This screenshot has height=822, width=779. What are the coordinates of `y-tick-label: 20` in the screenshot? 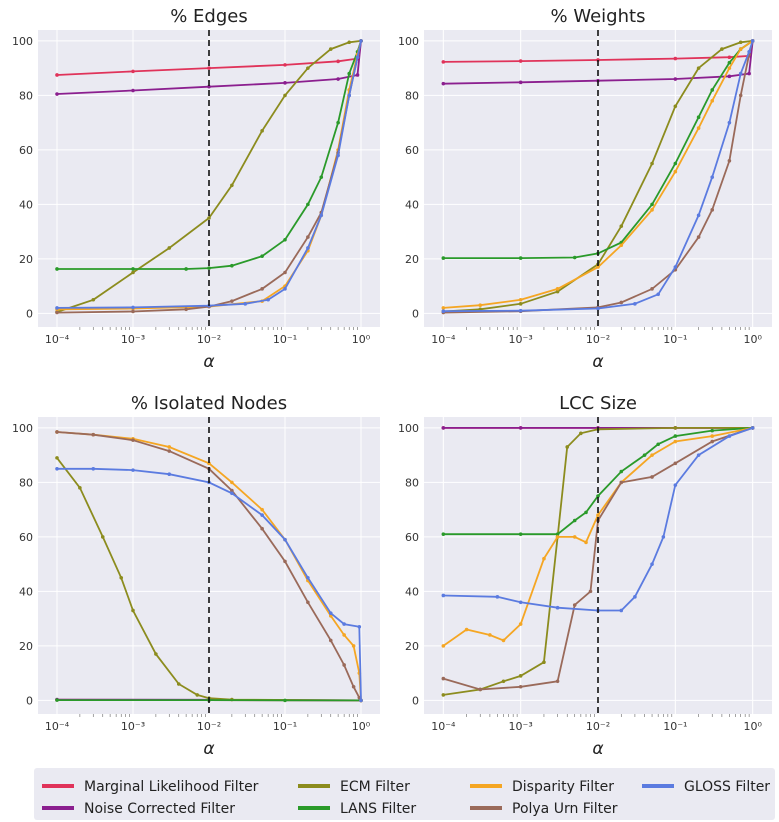 It's located at (26, 646).